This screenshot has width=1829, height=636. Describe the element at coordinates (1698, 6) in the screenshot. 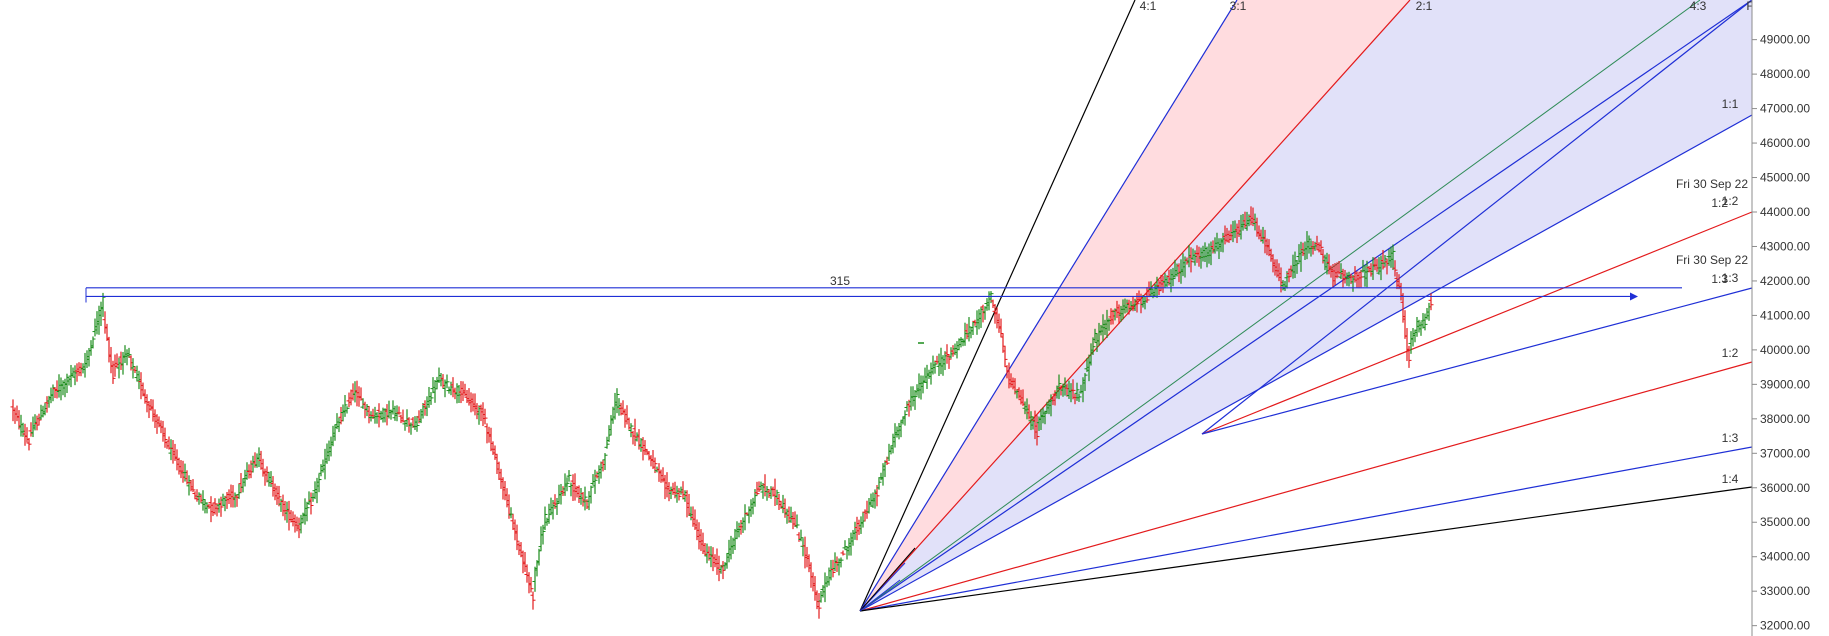

I see `fan-ratio-label: 4:3` at that location.